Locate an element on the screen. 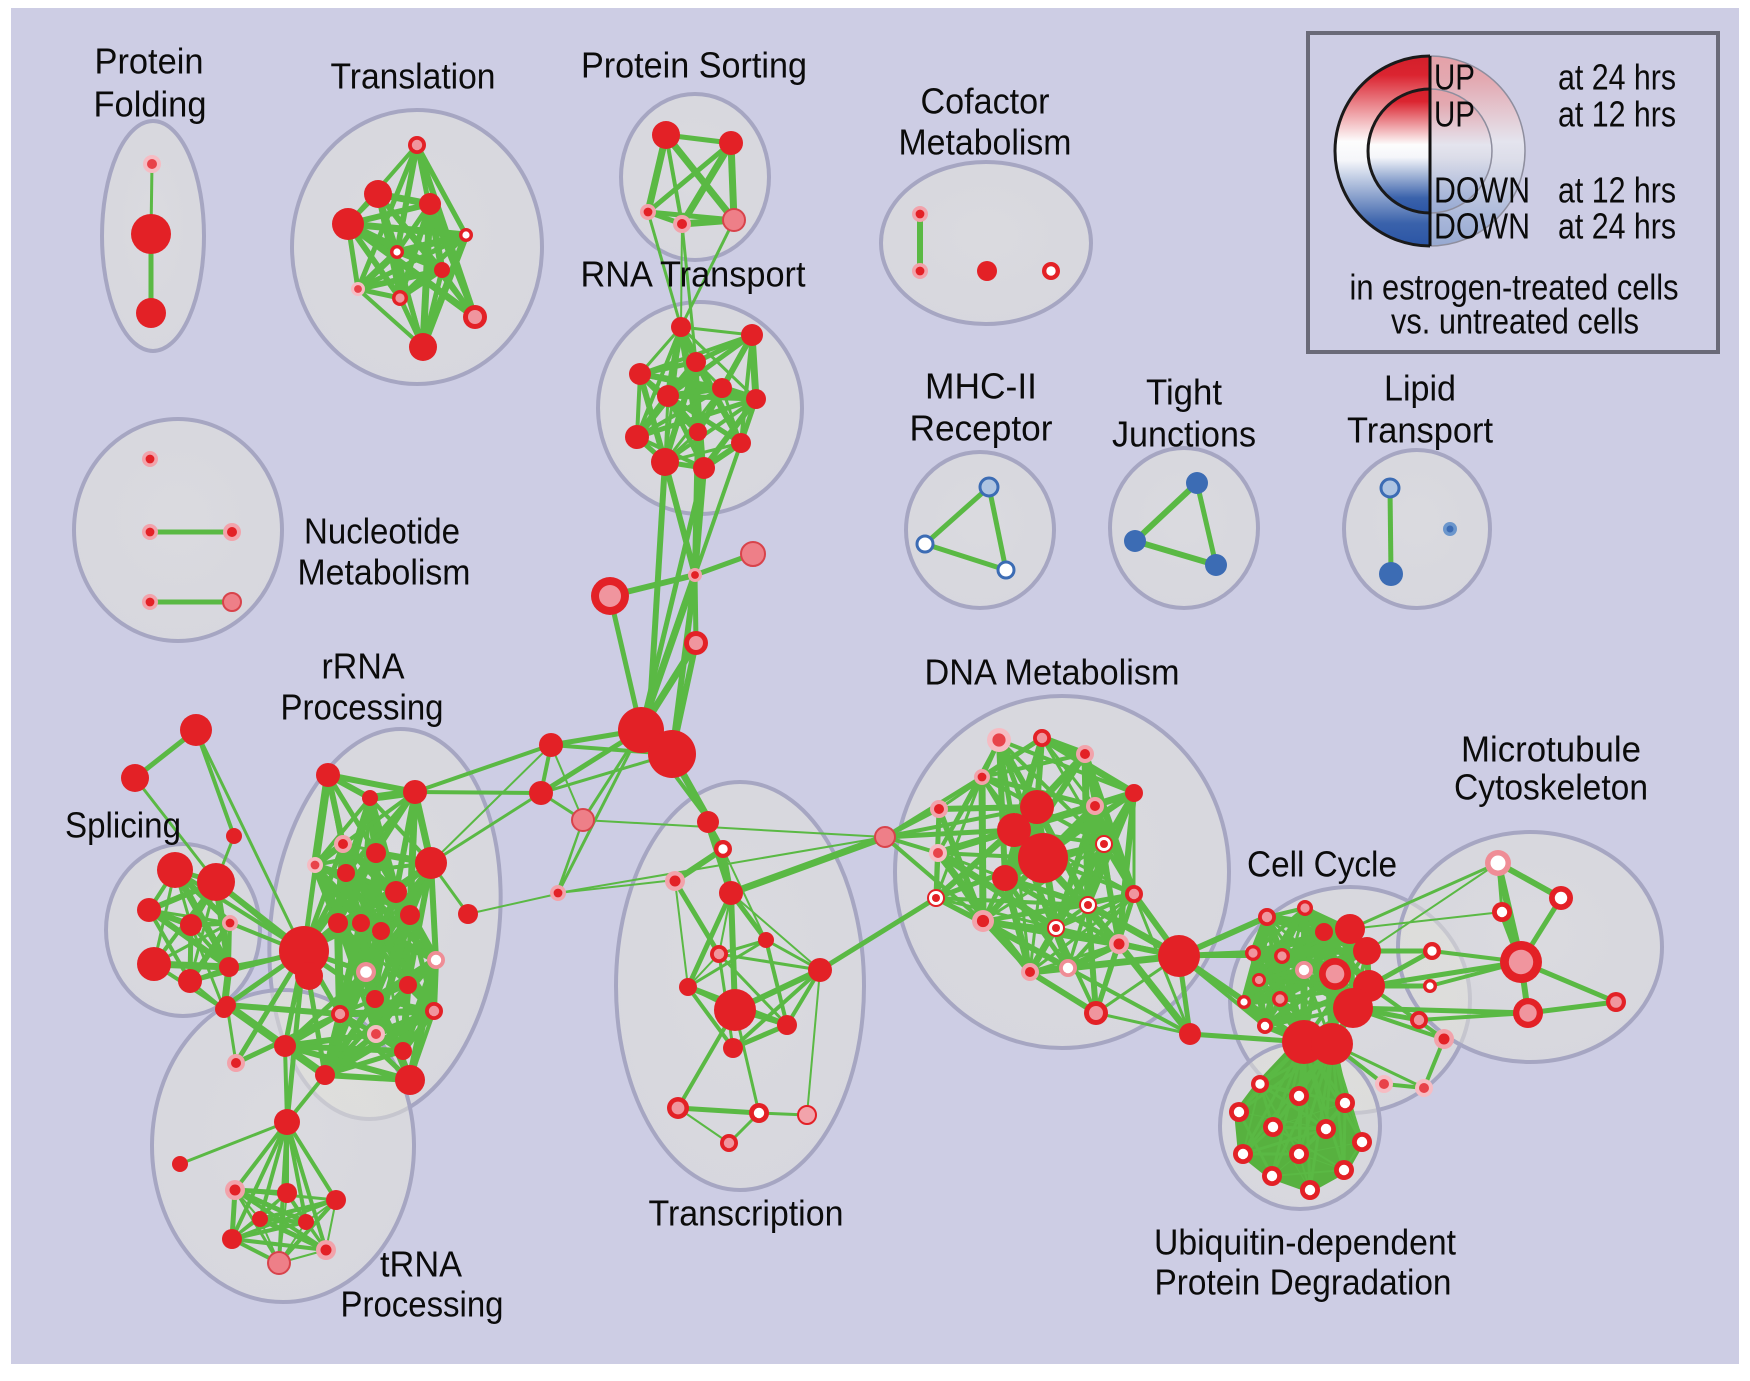  svg-text: Microtubule is located at coordinates (1551, 749).